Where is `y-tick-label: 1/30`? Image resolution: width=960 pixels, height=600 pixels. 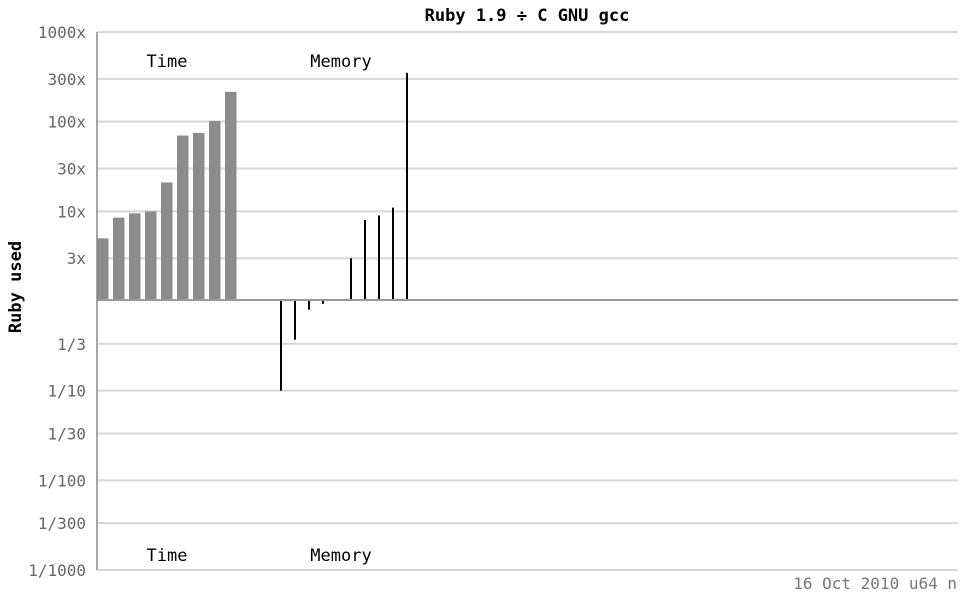 y-tick-label: 1/30 is located at coordinates (66, 433).